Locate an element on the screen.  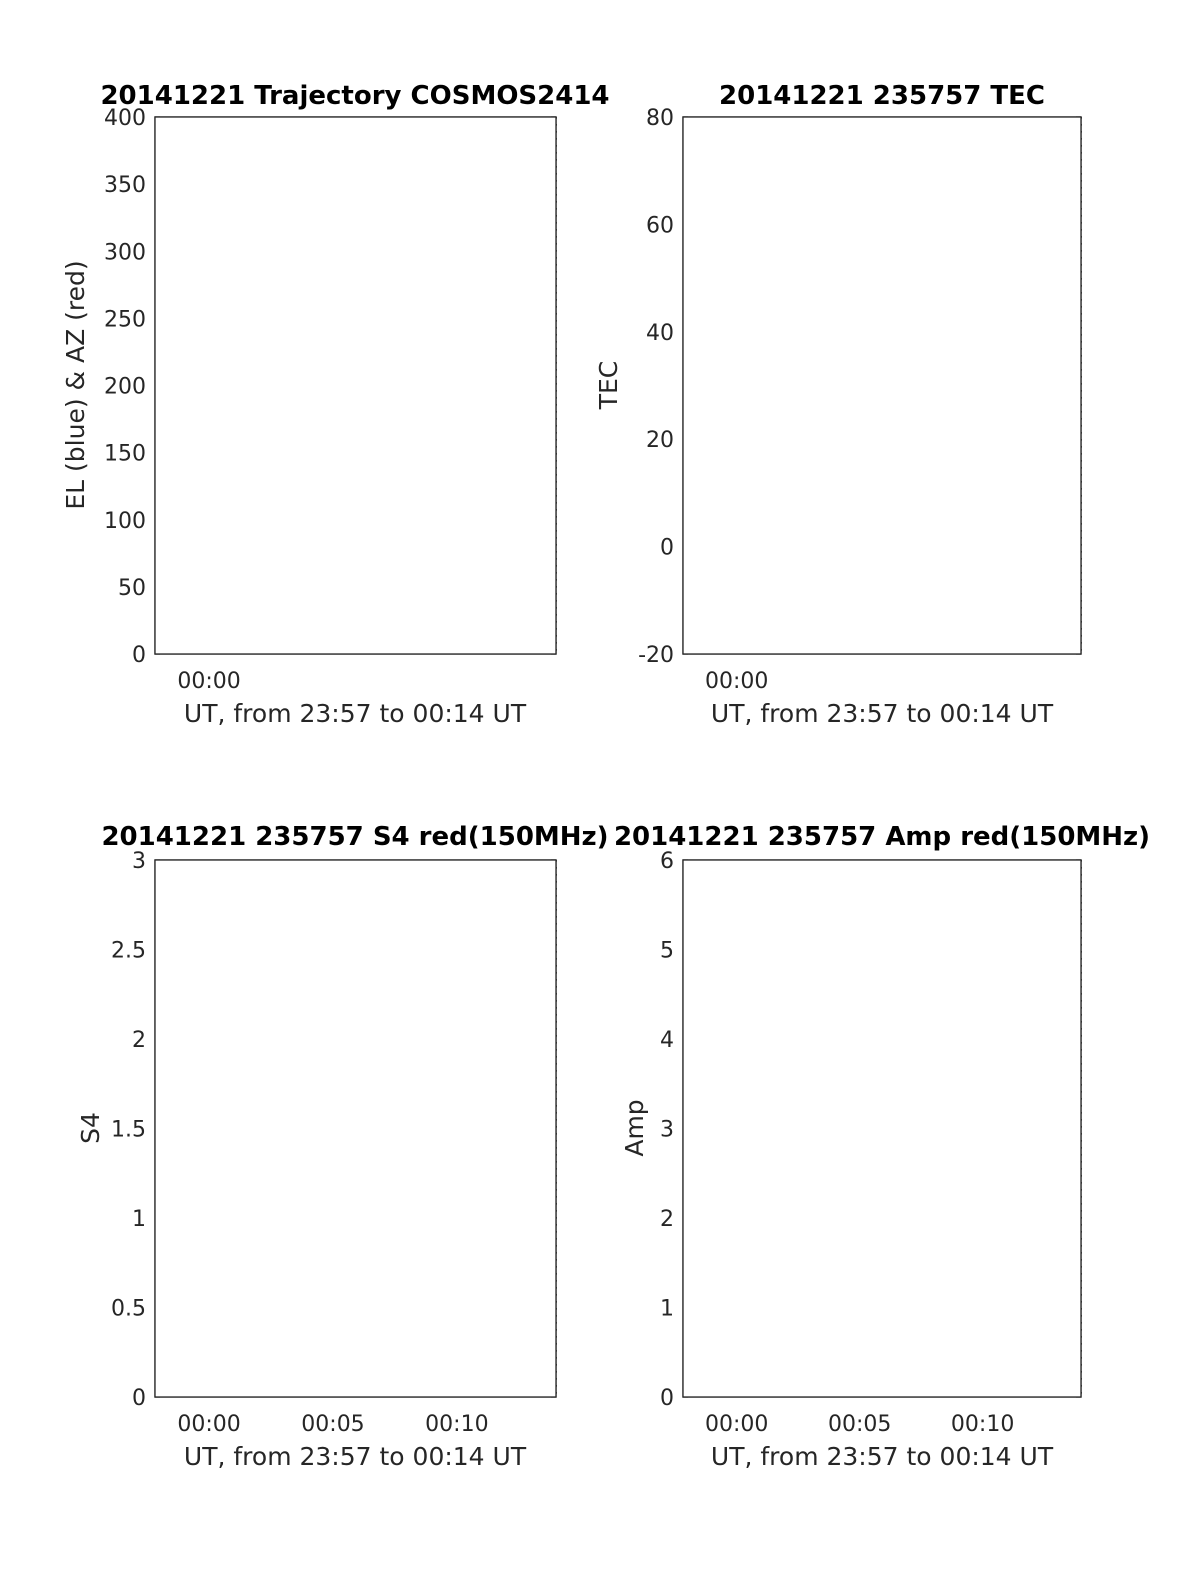
amp-ytick-label: 4 is located at coordinates (667, 1040).